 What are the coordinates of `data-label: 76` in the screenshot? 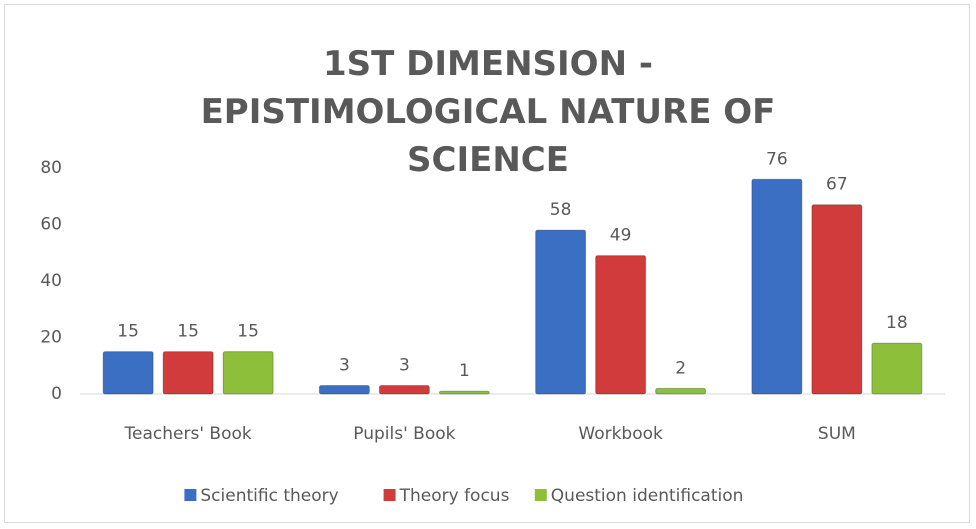 It's located at (777, 159).